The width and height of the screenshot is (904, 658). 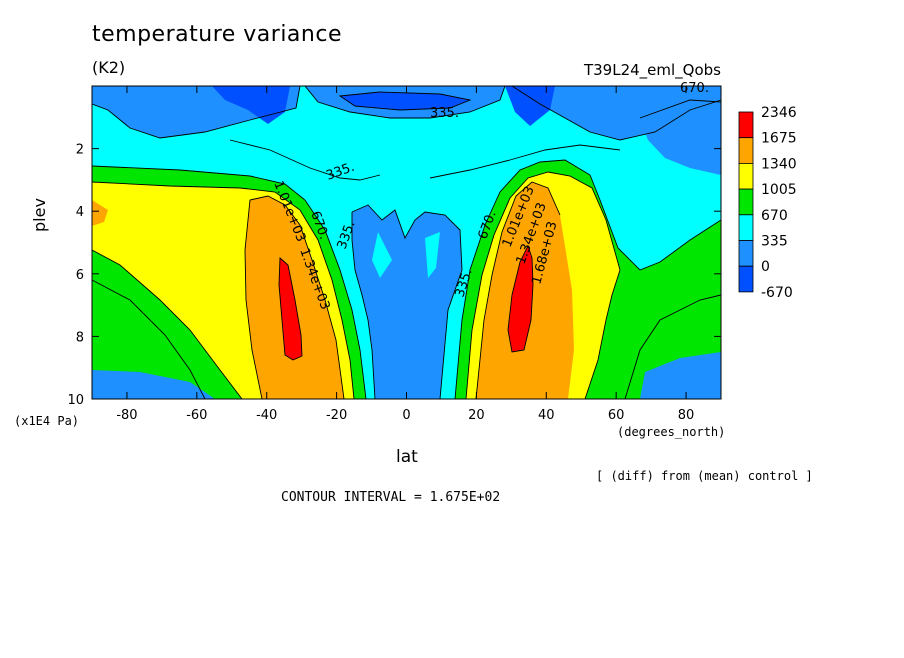 I want to click on x-tick-label: -40, so click(x=266, y=415).